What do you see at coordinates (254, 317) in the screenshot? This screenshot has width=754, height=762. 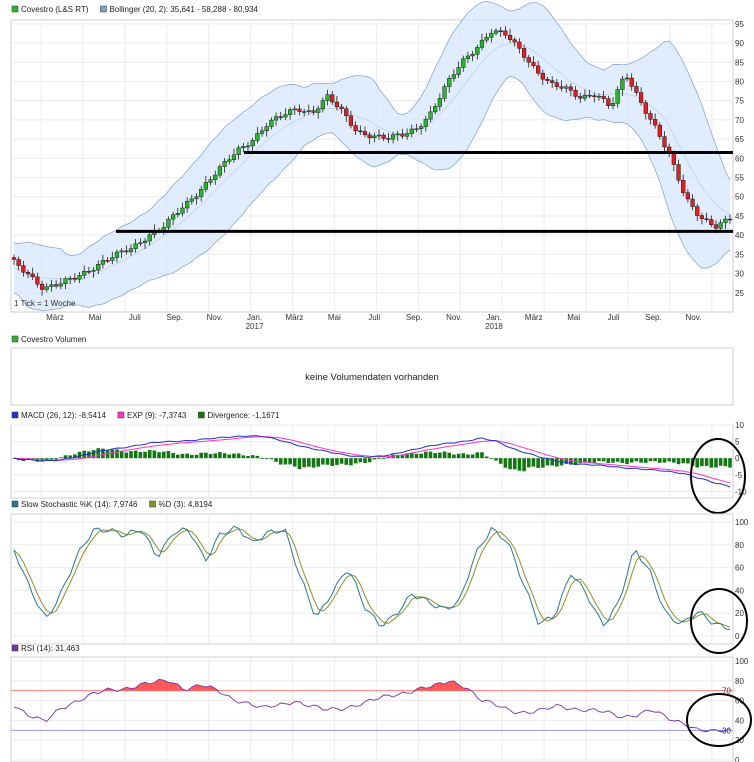 I see `x-tick-label: Jan.` at bounding box center [254, 317].